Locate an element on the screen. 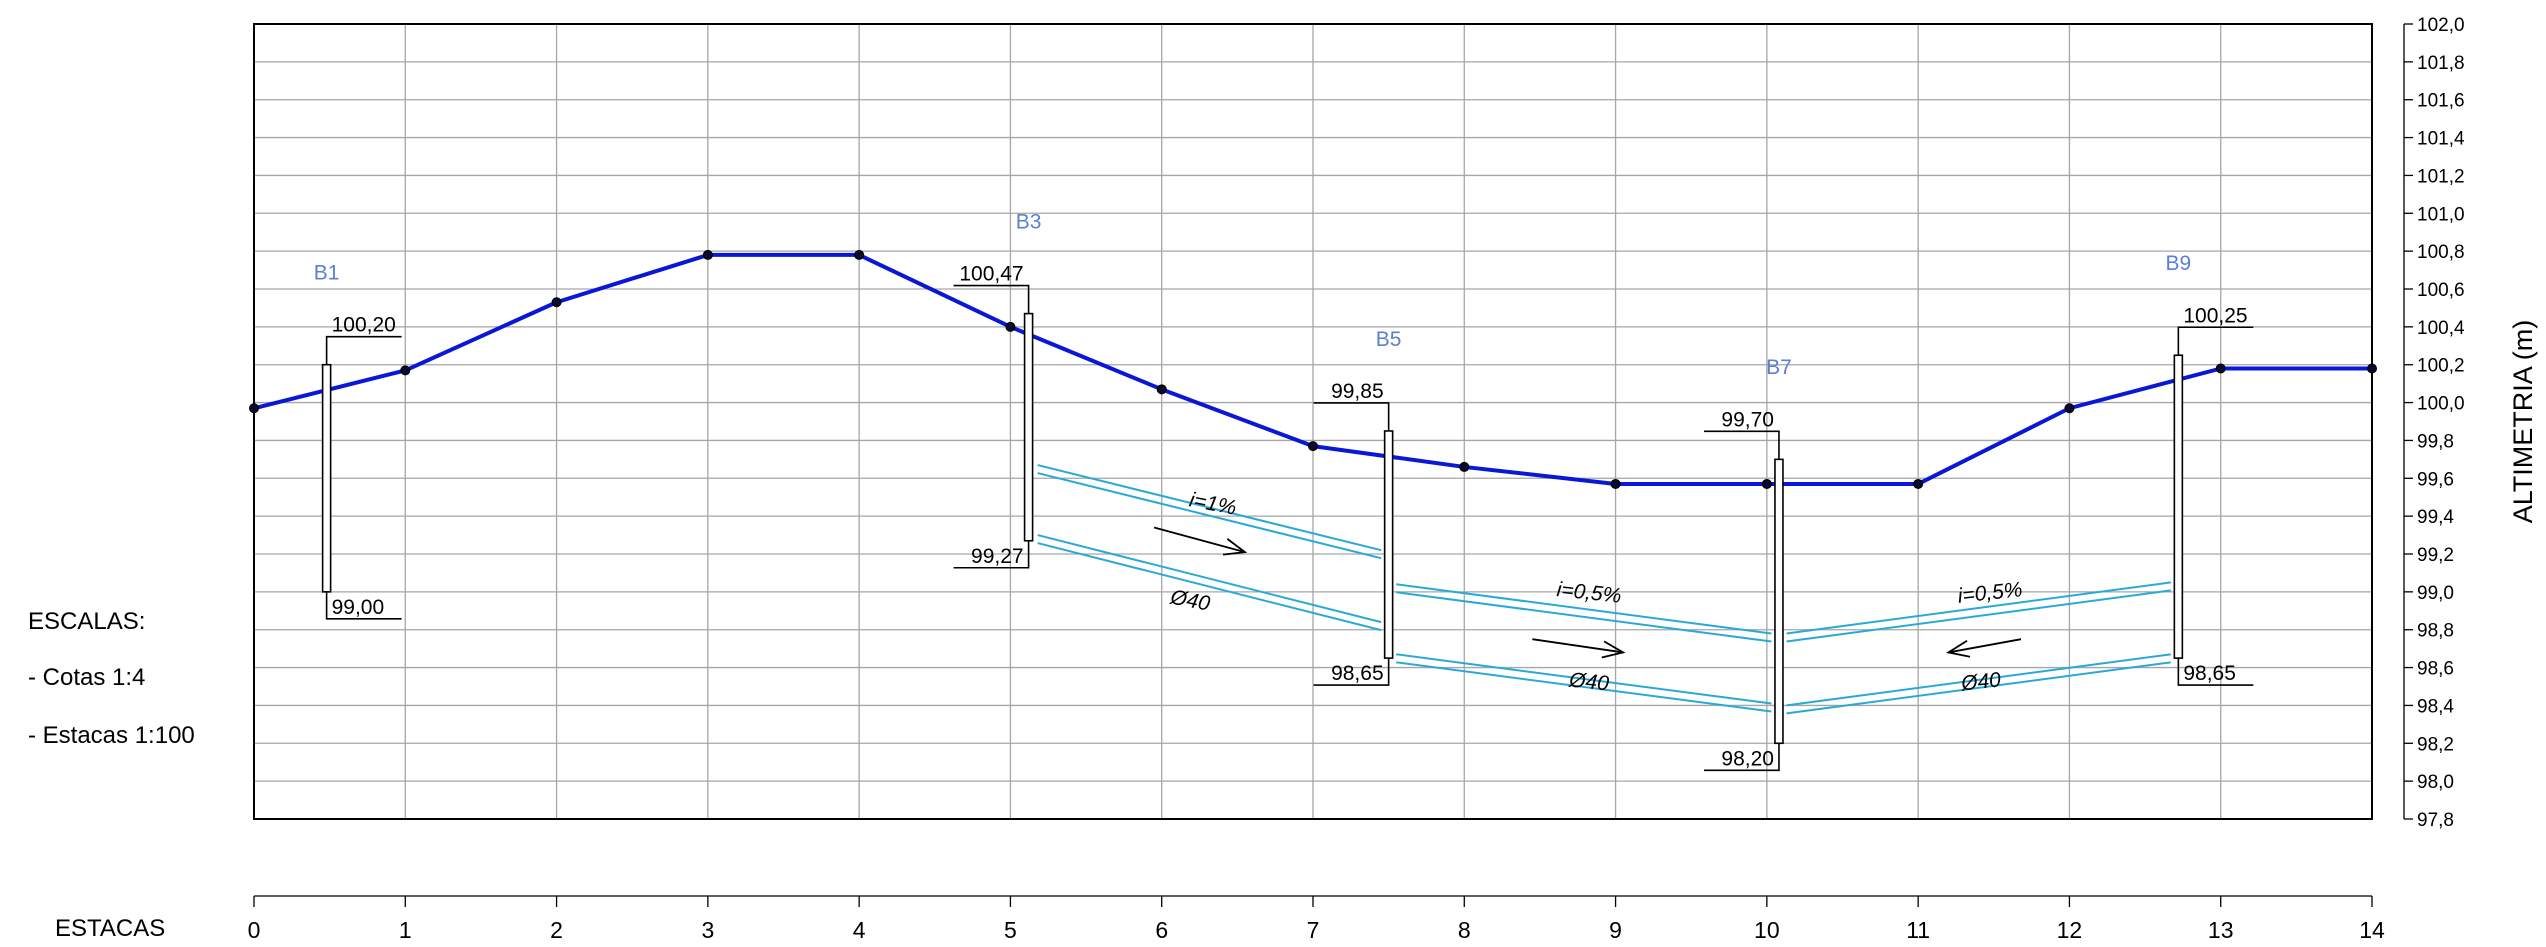  manhole-b5 is located at coordinates (1388, 544).